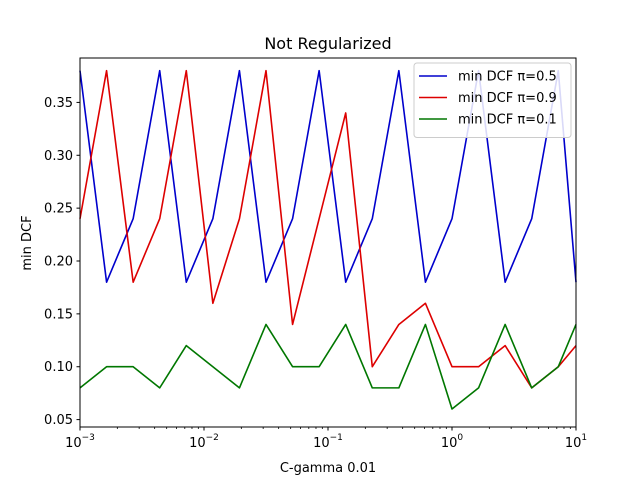 Image resolution: width=640 pixels, height=480 pixels. What do you see at coordinates (58, 262) in the screenshot?
I see `y-tick-label: 0.20` at bounding box center [58, 262].